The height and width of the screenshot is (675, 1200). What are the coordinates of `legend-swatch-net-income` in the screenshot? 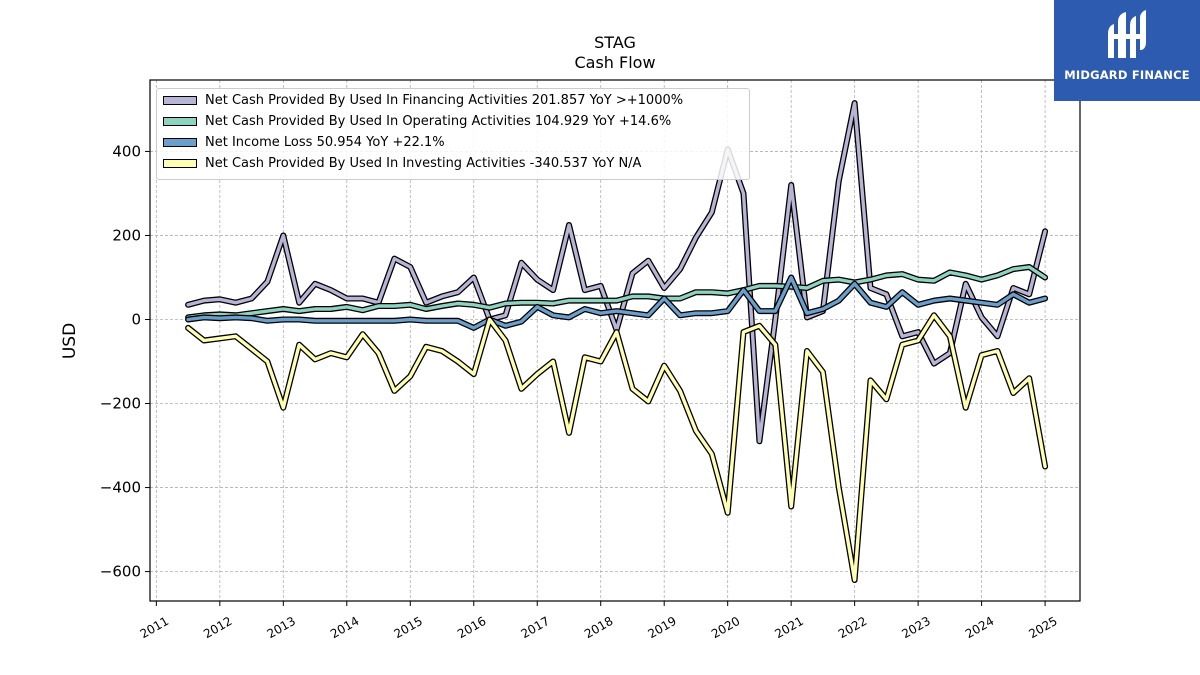 It's located at (180, 142).